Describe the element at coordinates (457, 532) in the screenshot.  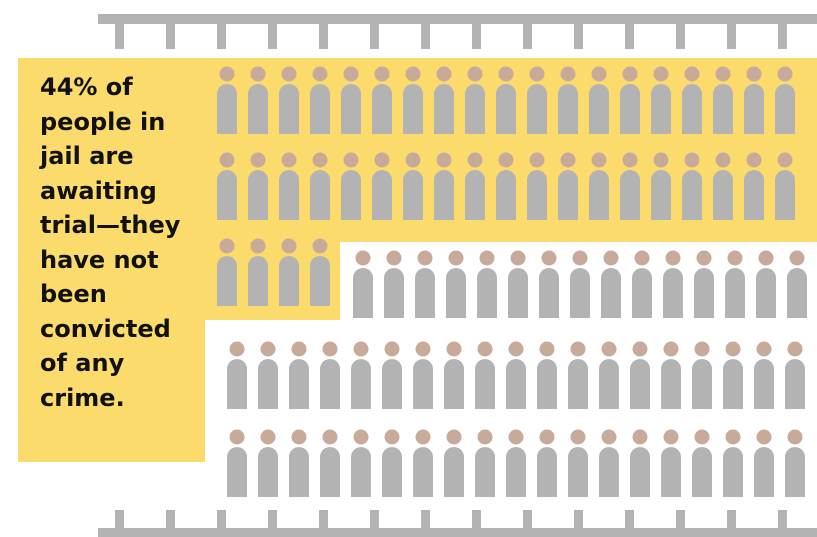
I see `bottom-rail` at that location.